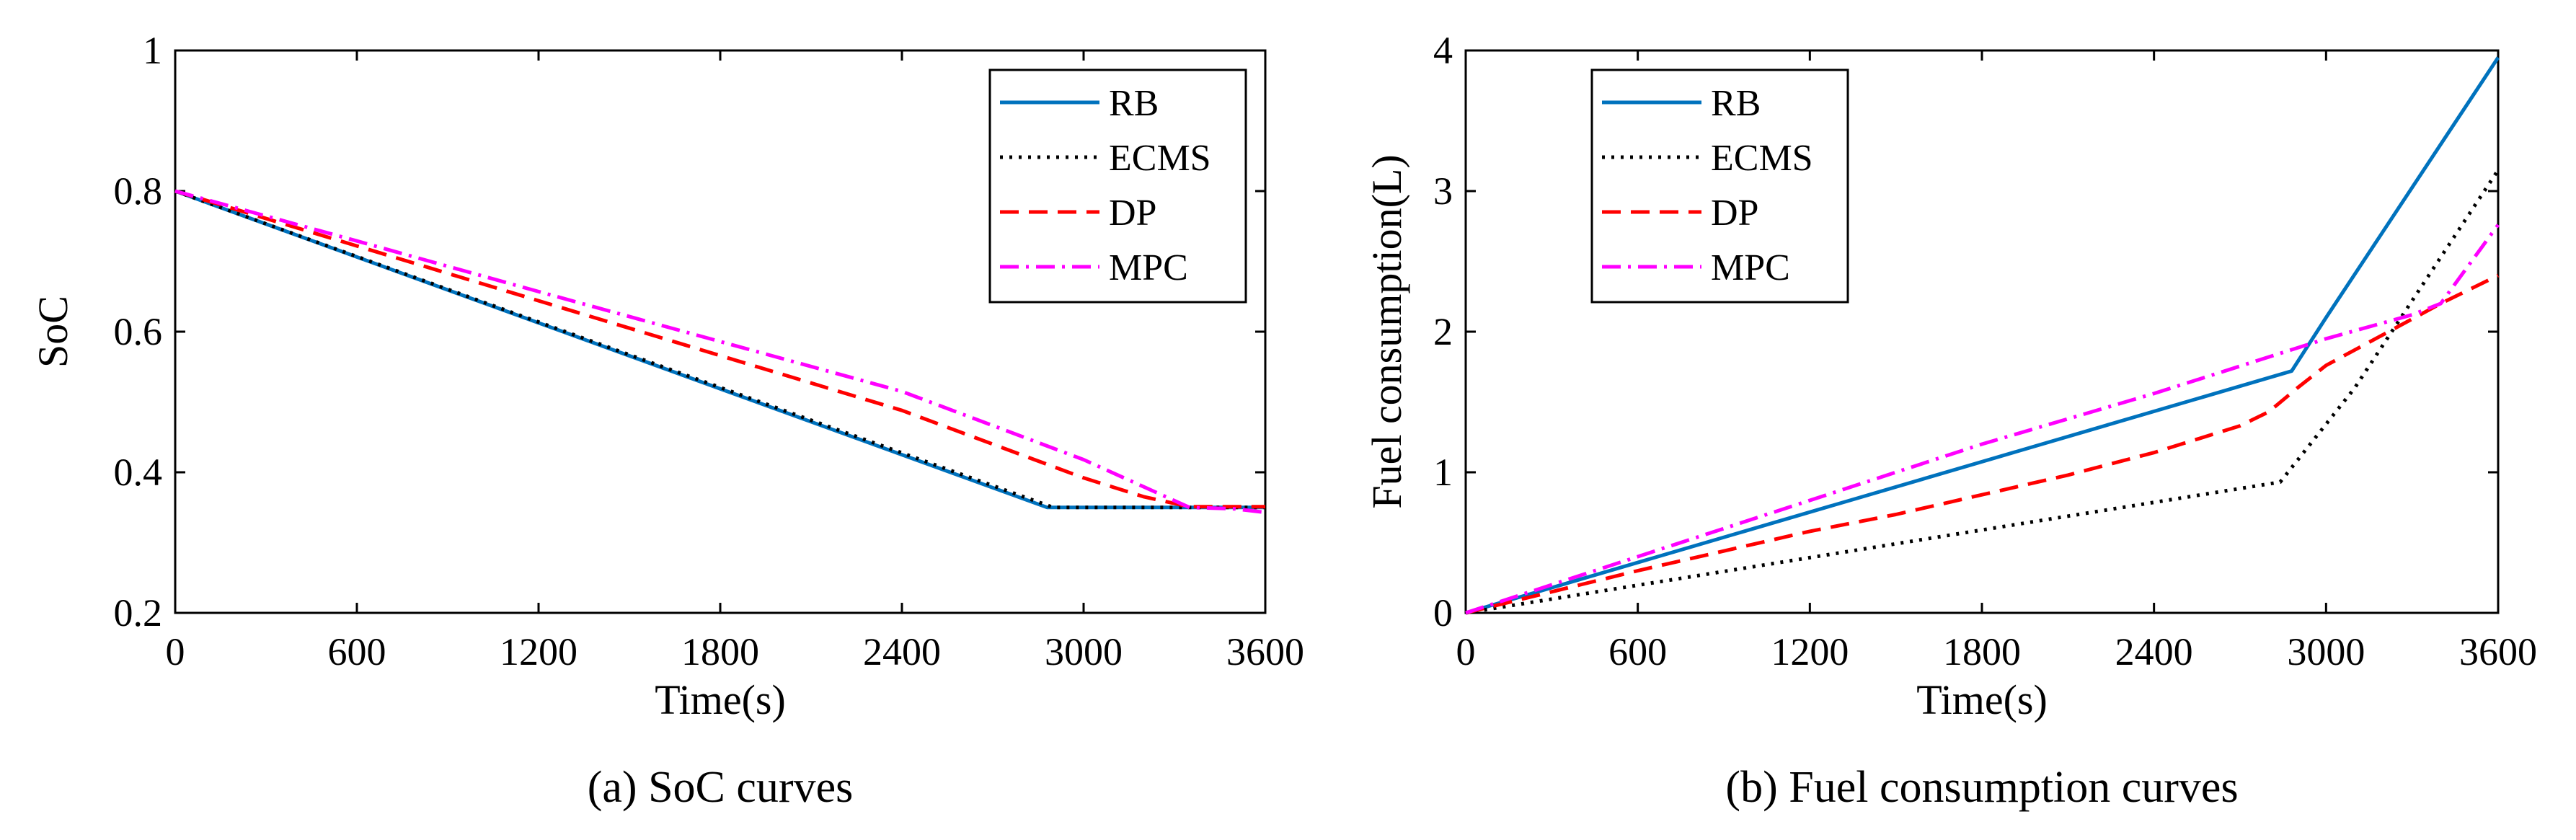 The height and width of the screenshot is (840, 2576). What do you see at coordinates (138, 191) in the screenshot?
I see `y-tick-label: 0.8` at bounding box center [138, 191].